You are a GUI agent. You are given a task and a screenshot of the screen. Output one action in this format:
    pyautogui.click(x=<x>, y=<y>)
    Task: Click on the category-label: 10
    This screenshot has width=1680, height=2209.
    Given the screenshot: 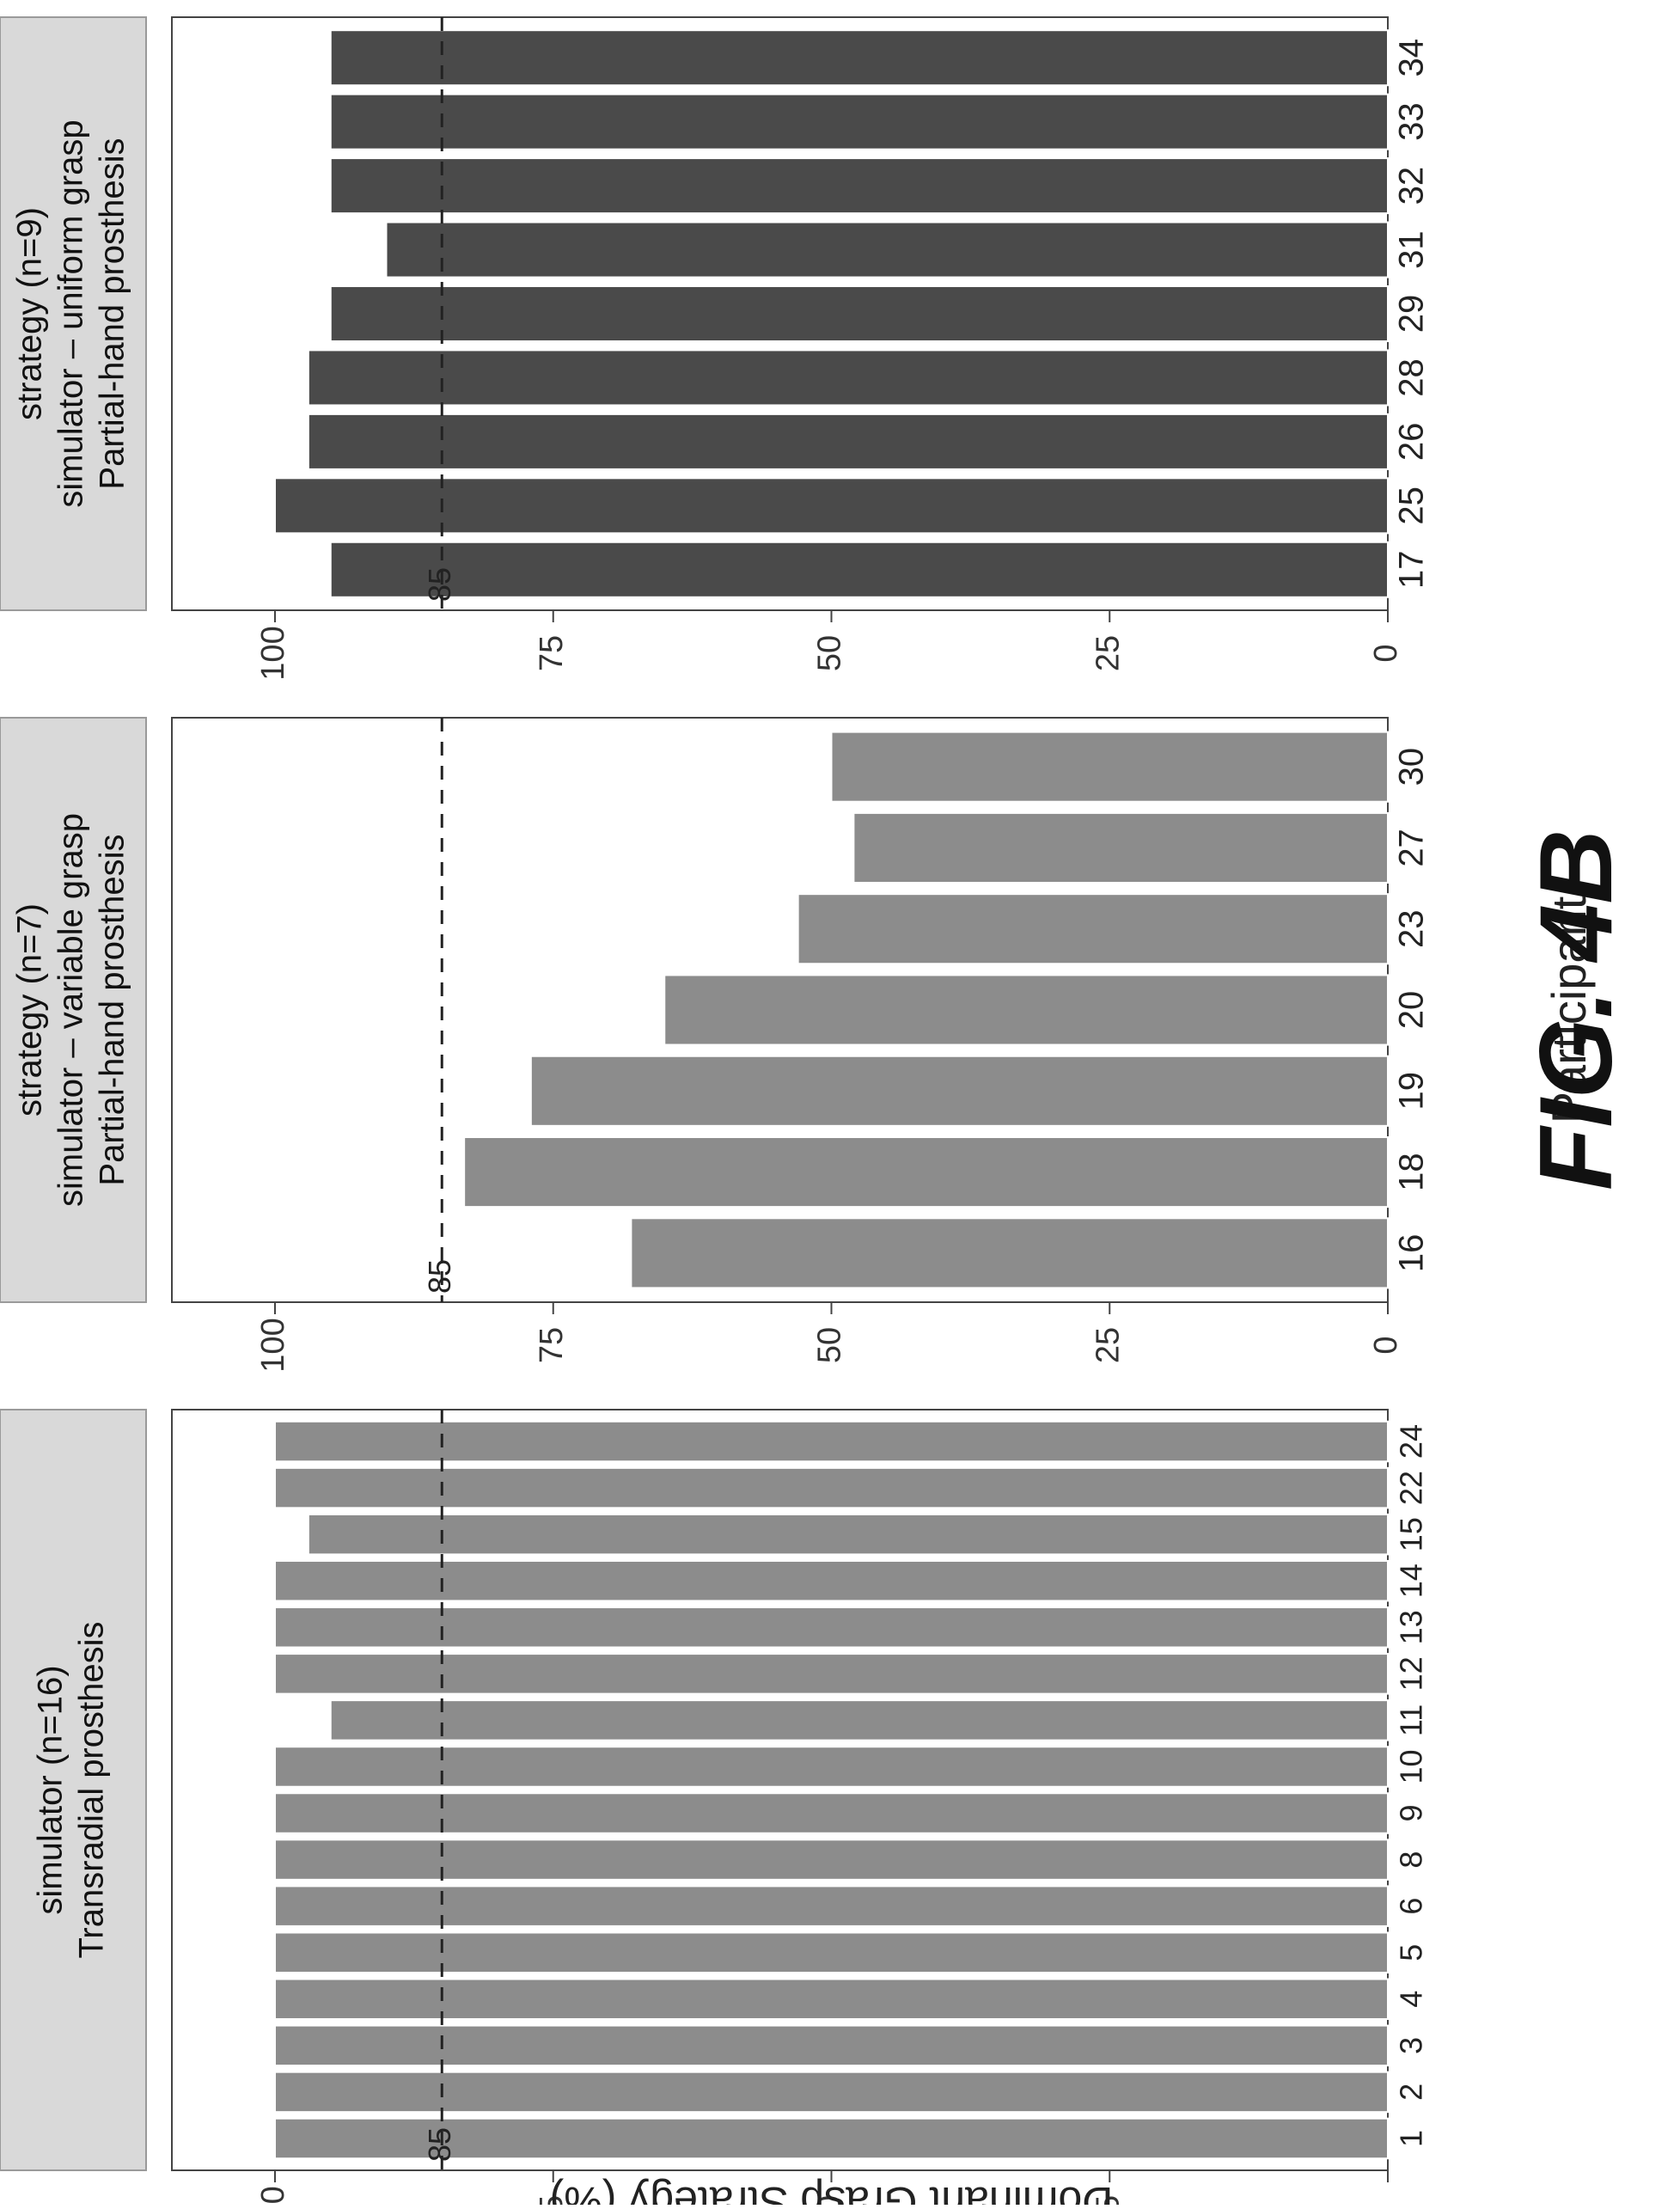 What is the action you would take?
    pyautogui.click(x=1412, y=1767)
    